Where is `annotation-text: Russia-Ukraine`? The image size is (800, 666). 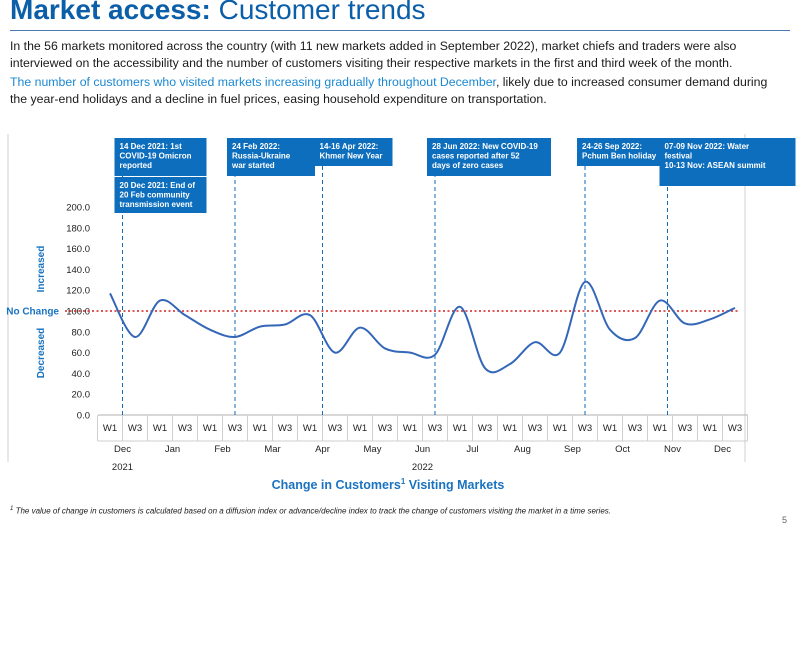
annotation-text: Russia-Ukraine is located at coordinates (261, 156).